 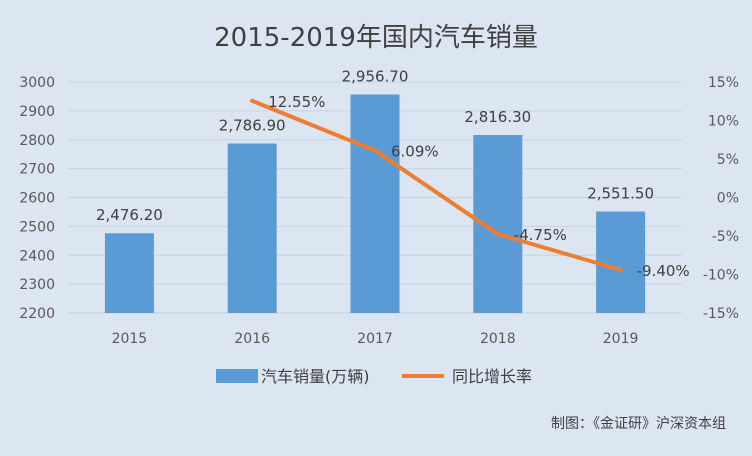 What do you see at coordinates (723, 122) in the screenshot?
I see `right-tick-label: 10%` at bounding box center [723, 122].